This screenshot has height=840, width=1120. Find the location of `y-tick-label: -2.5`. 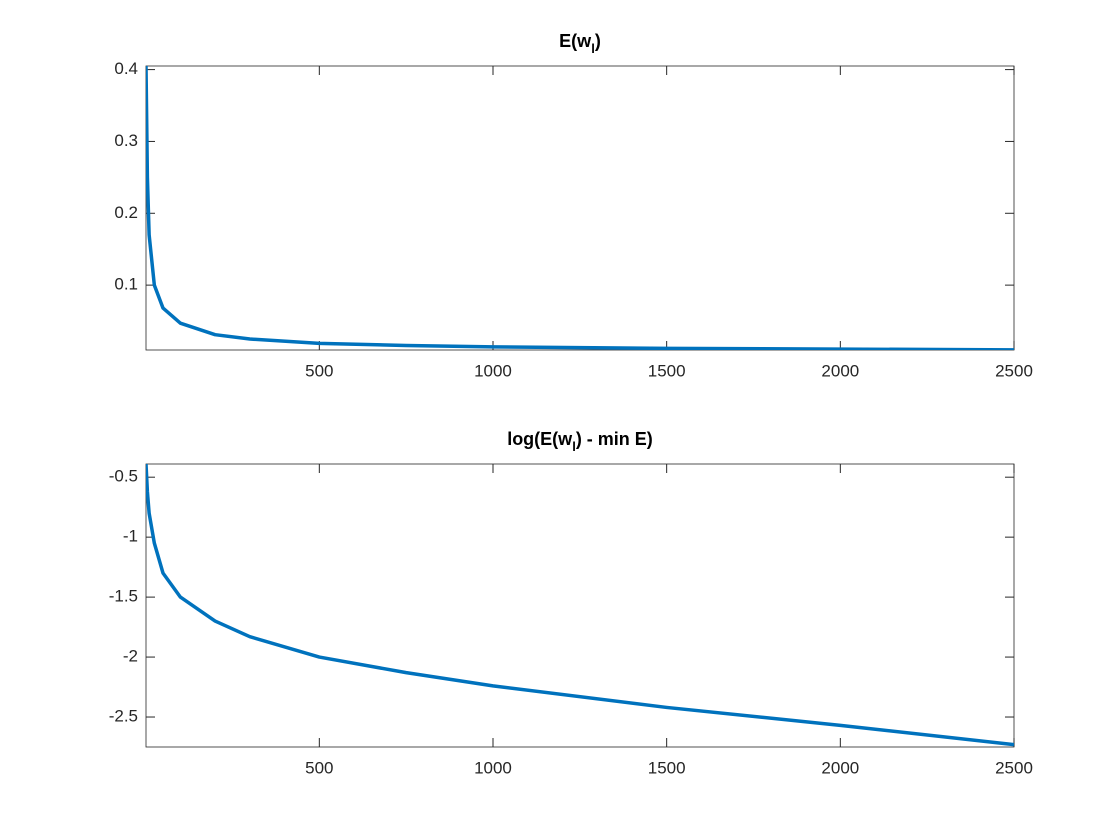

y-tick-label: -2.5 is located at coordinates (123, 716).